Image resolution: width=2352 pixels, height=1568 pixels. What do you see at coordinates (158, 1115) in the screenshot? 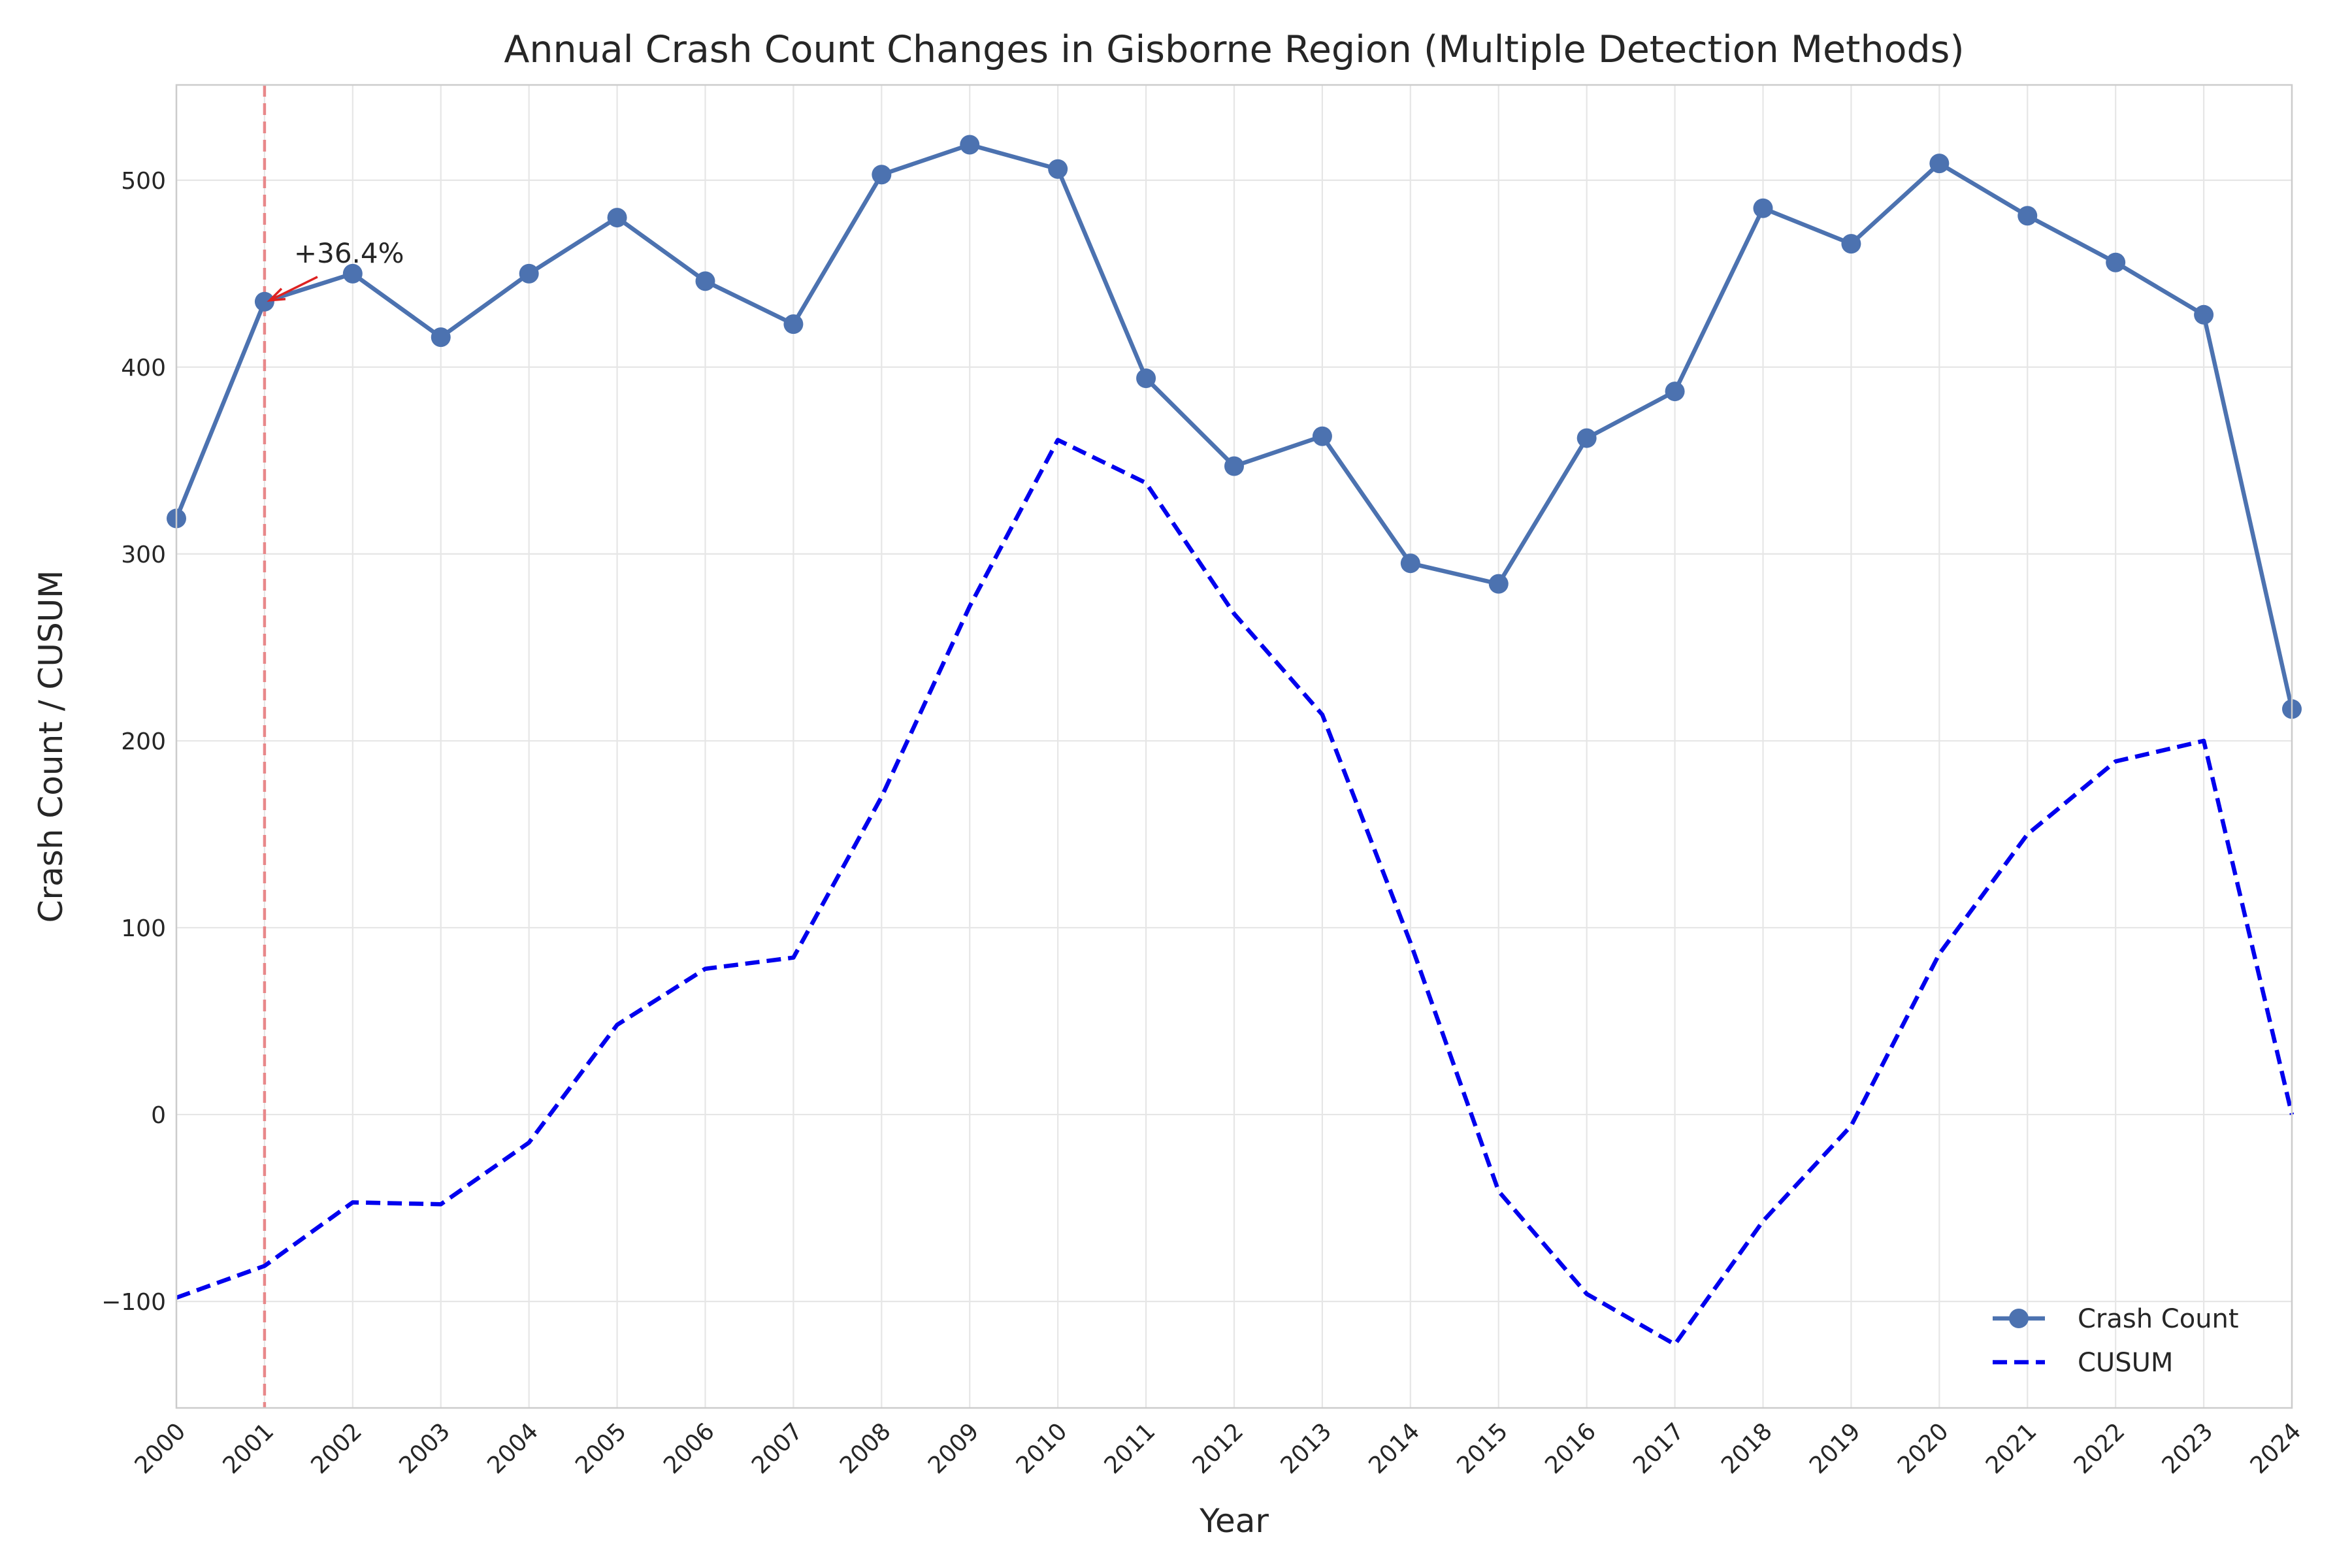
I see `y-tick-label: 0` at bounding box center [158, 1115].